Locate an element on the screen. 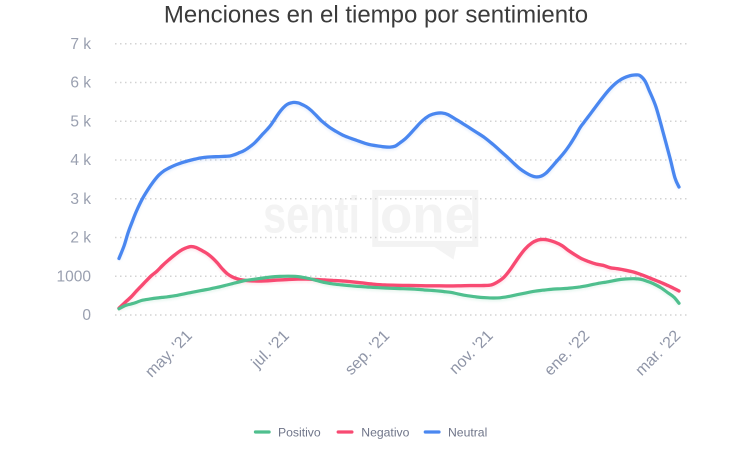 The height and width of the screenshot is (450, 742). svg-text: 7 k is located at coordinates (80, 44).